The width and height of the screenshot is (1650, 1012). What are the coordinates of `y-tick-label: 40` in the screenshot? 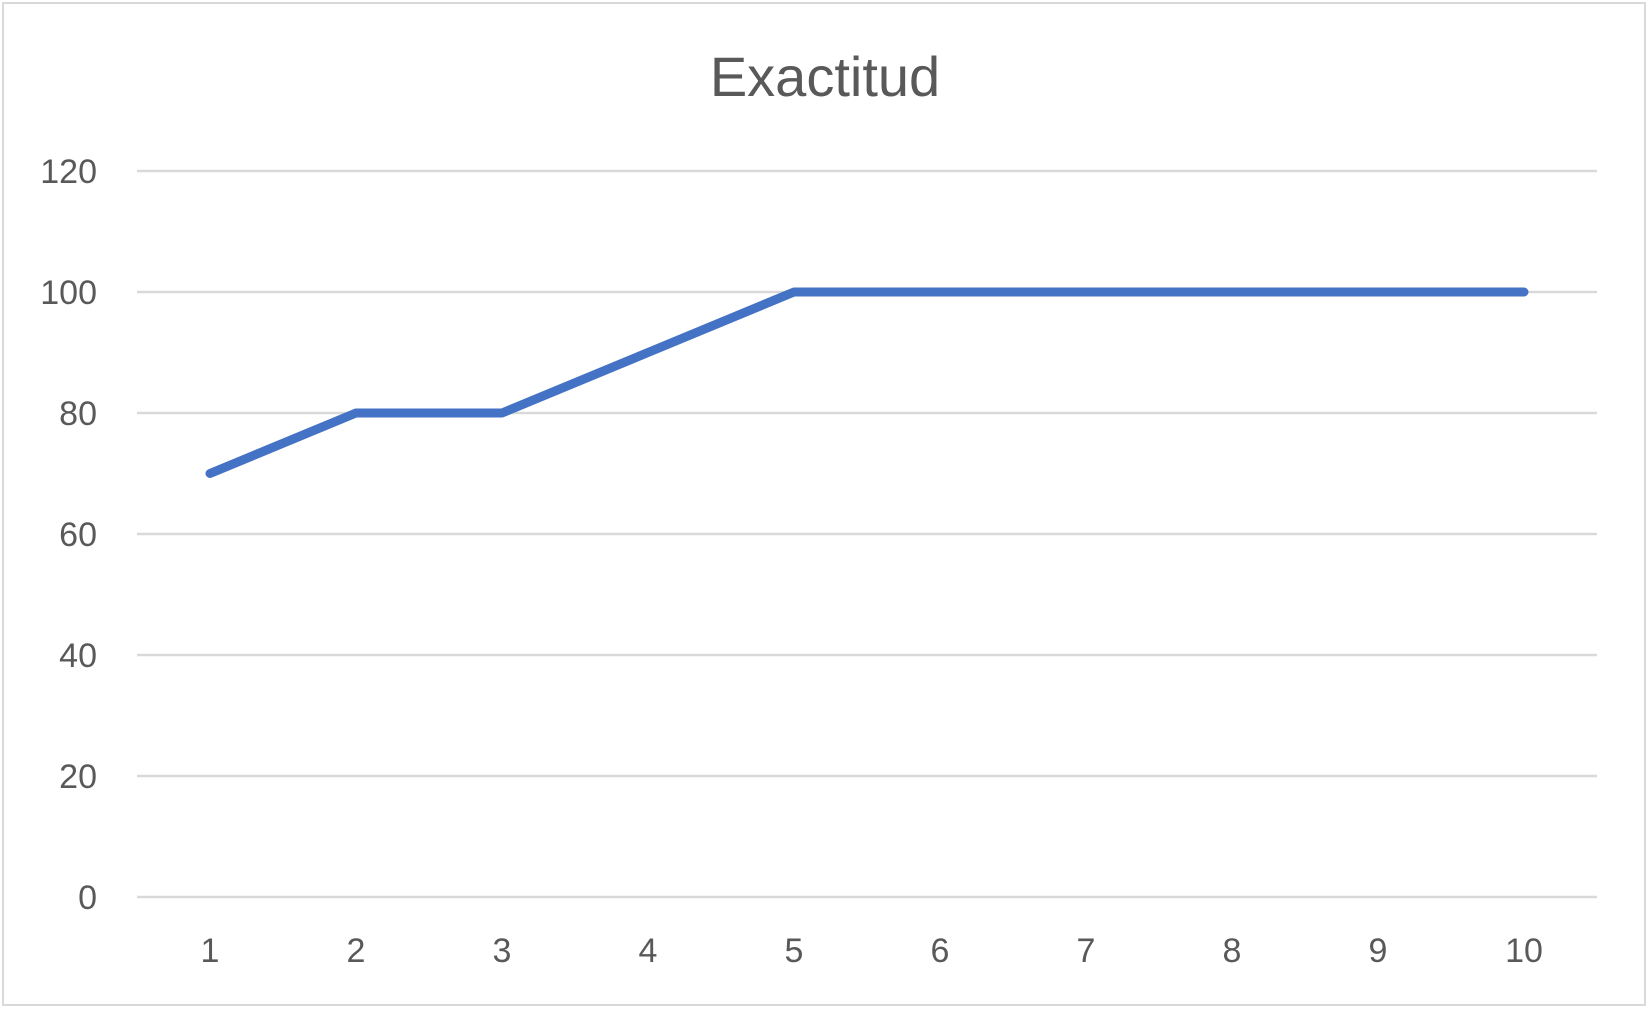 It's located at (78, 656).